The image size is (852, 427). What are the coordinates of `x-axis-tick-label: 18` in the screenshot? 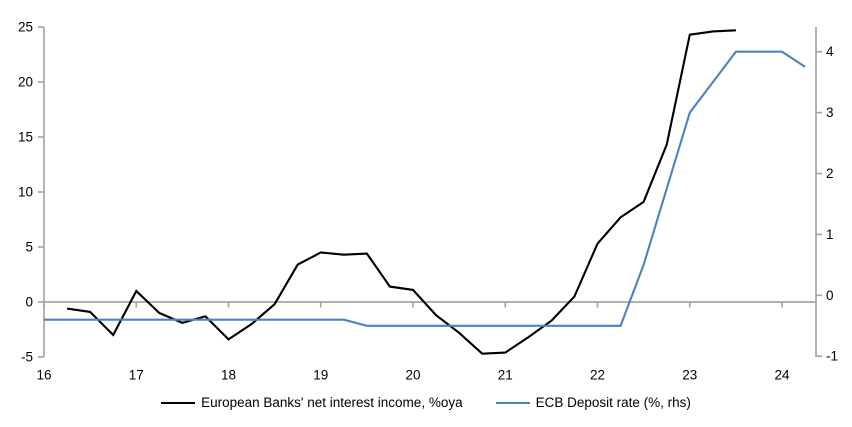 It's located at (228, 375).